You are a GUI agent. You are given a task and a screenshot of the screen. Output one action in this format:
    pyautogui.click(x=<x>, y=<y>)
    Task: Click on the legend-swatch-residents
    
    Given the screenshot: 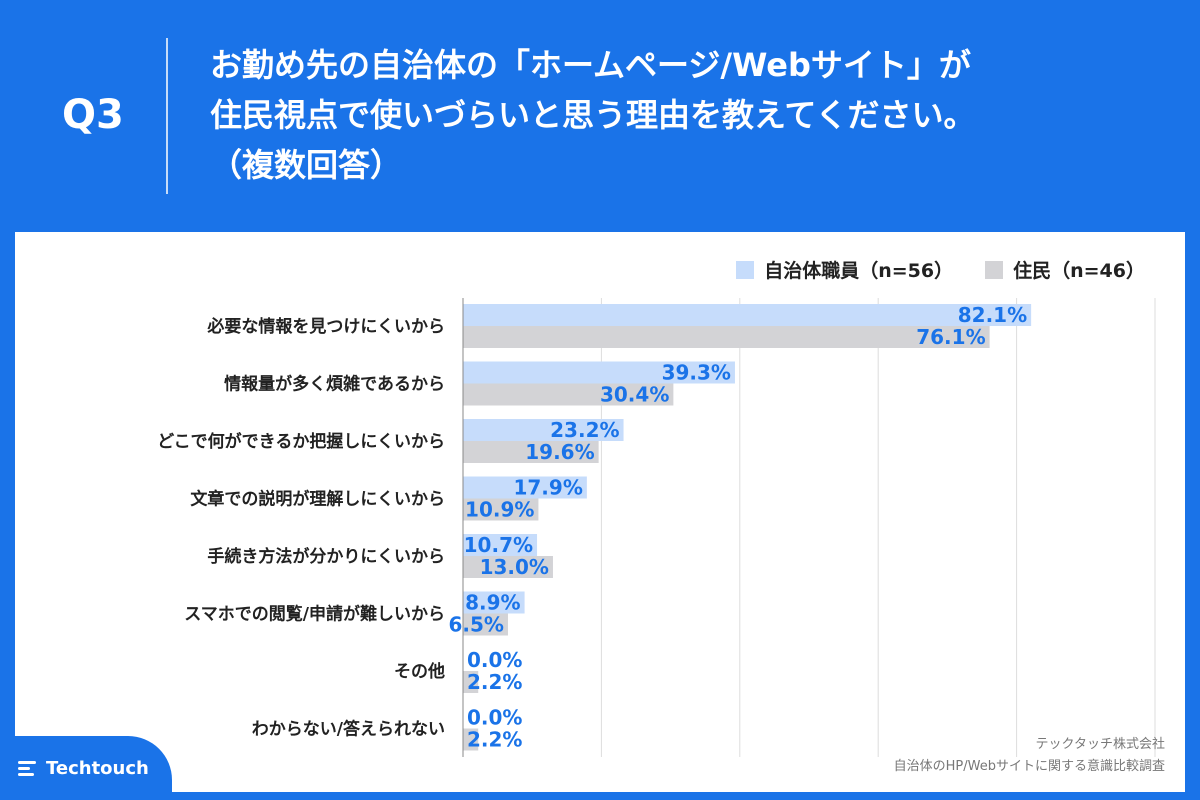 What is the action you would take?
    pyautogui.click(x=994, y=269)
    